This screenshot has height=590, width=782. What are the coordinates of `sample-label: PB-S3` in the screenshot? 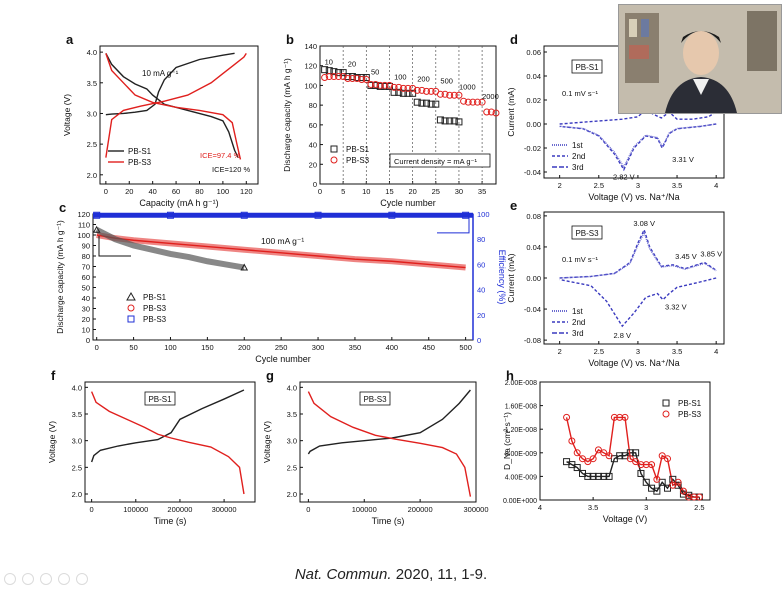 It's located at (587, 233).